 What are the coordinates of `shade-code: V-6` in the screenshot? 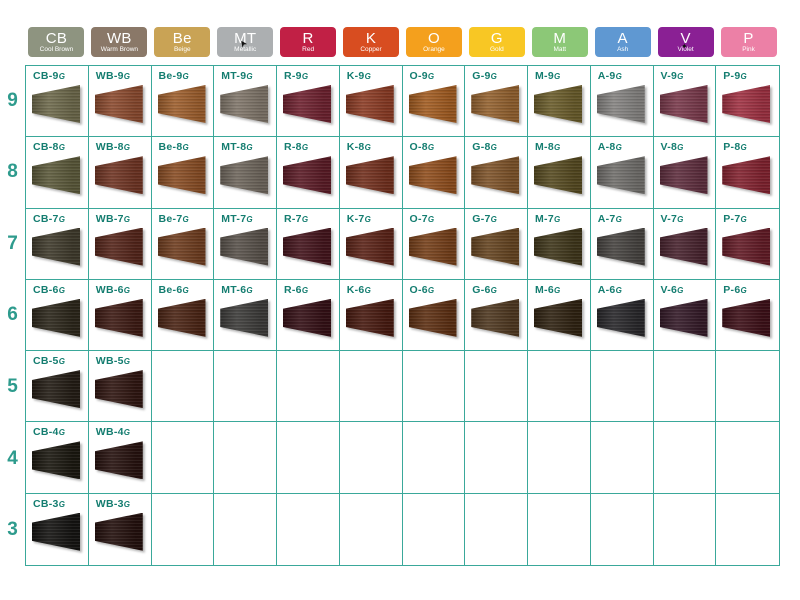 It's located at (669, 289).